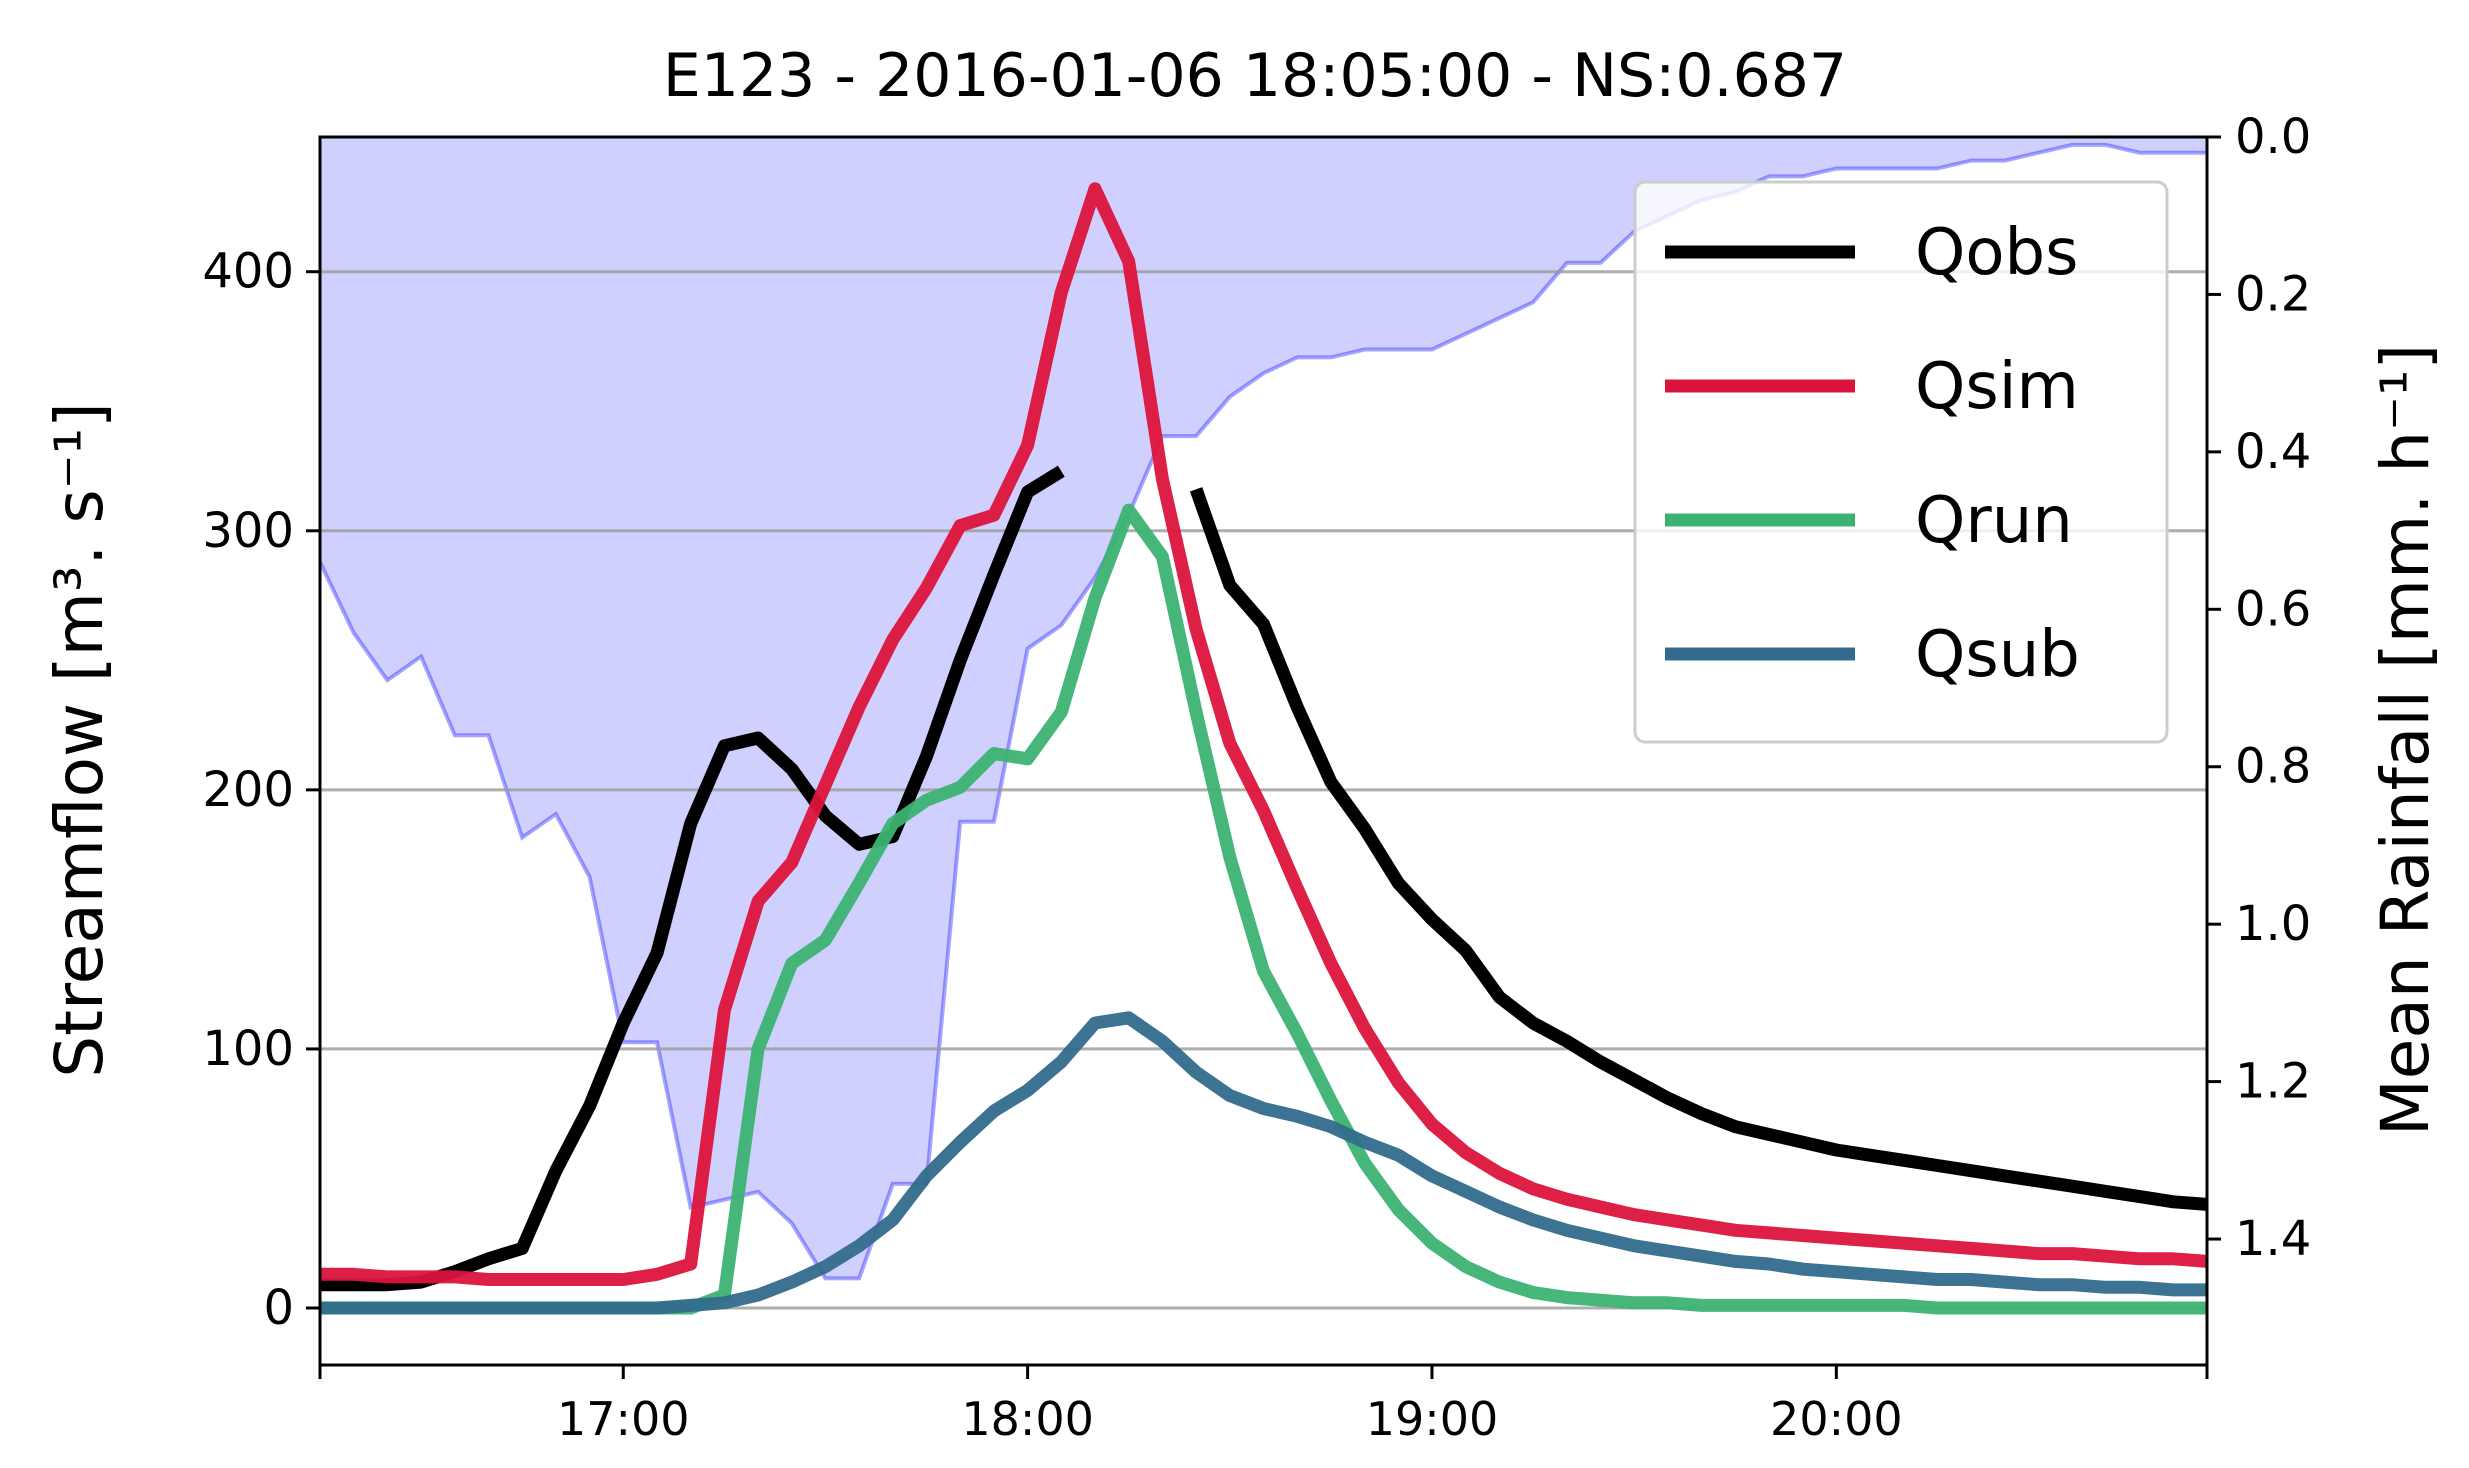 The width and height of the screenshot is (2469, 1468). I want to click on legend-label-qsub: Qsub, so click(1997, 655).